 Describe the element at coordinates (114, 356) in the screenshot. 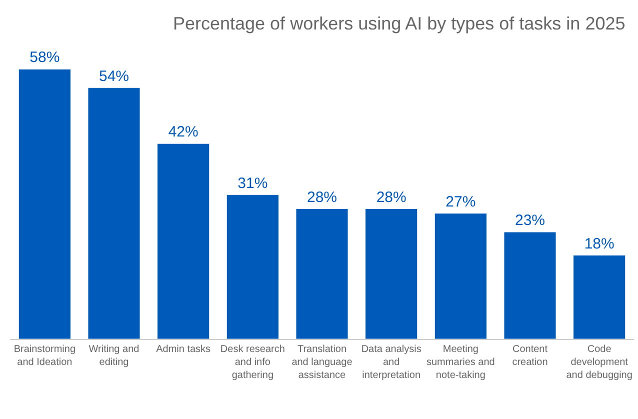

I see `x-tick-label: Writing and editing` at that location.